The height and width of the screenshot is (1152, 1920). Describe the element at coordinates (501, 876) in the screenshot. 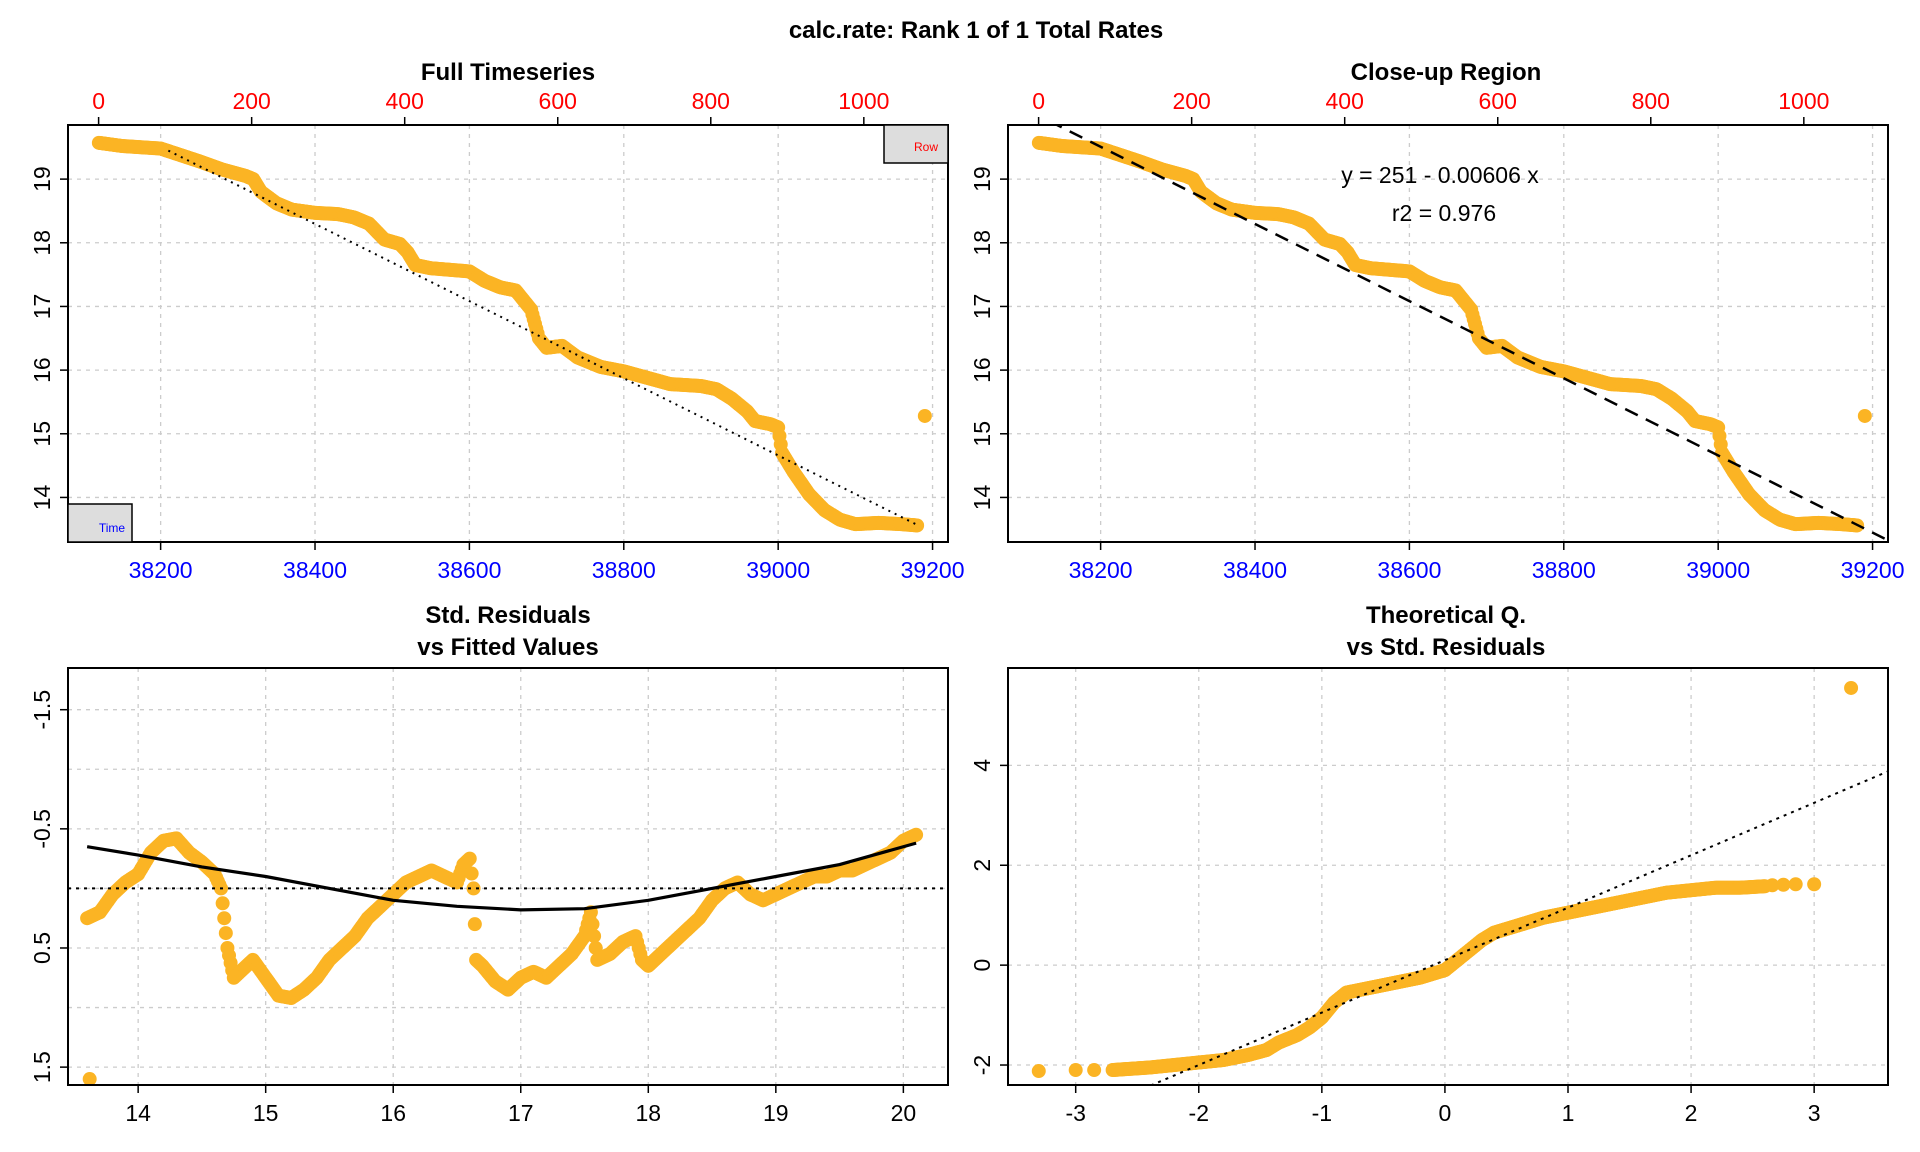

I see `smooth-trend-line` at that location.